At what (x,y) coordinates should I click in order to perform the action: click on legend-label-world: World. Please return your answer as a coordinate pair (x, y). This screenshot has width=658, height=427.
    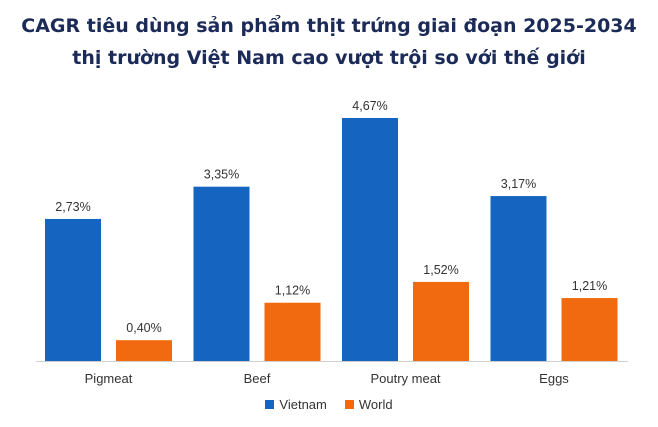
    Looking at the image, I should click on (375, 404).